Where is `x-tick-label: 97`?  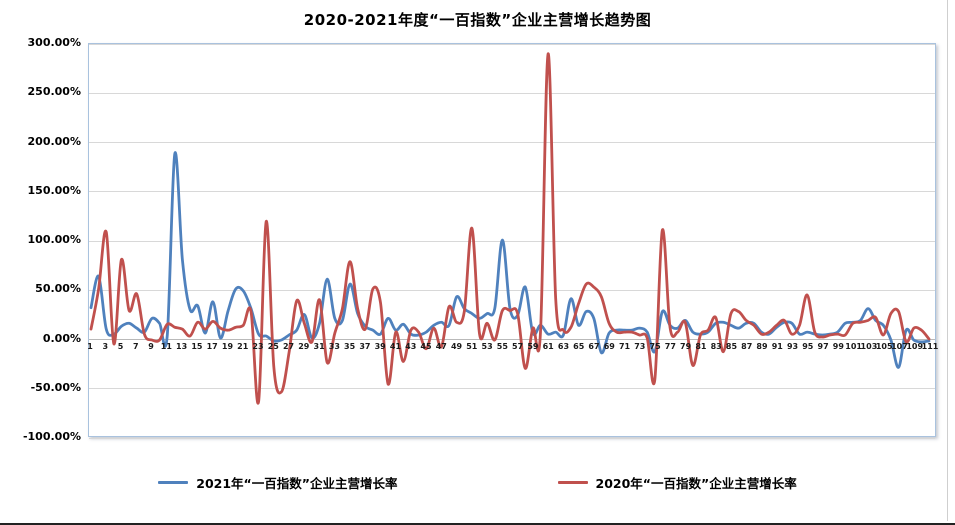
x-tick-label: 97 is located at coordinates (823, 346).